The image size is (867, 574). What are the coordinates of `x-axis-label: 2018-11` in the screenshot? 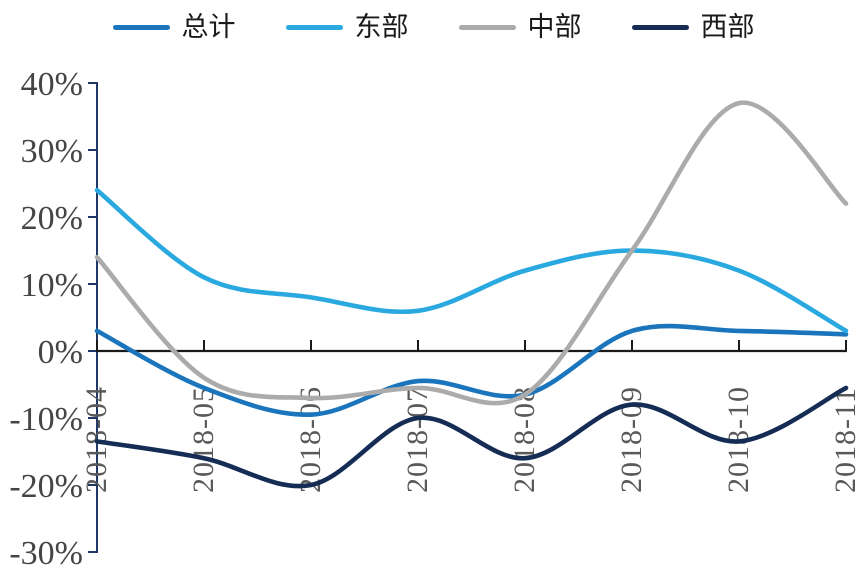 It's located at (845, 440).